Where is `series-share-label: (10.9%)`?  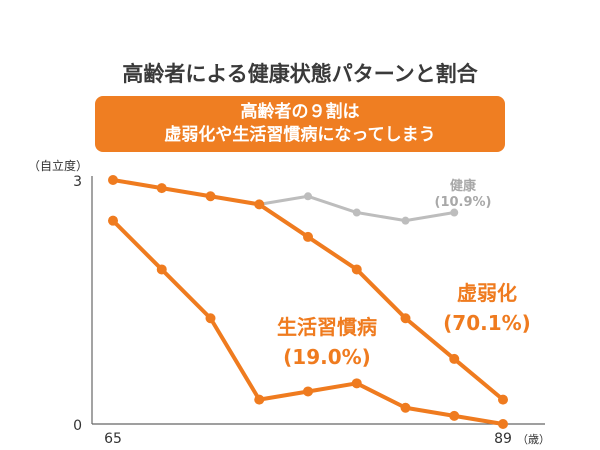
series-share-label: (10.9%) is located at coordinates (463, 202).